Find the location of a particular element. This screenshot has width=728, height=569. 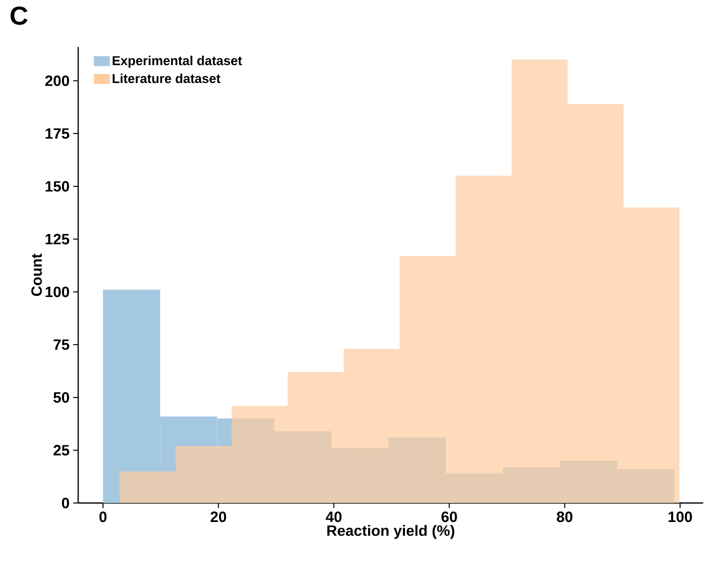

x-tick-label: 100 is located at coordinates (680, 517).